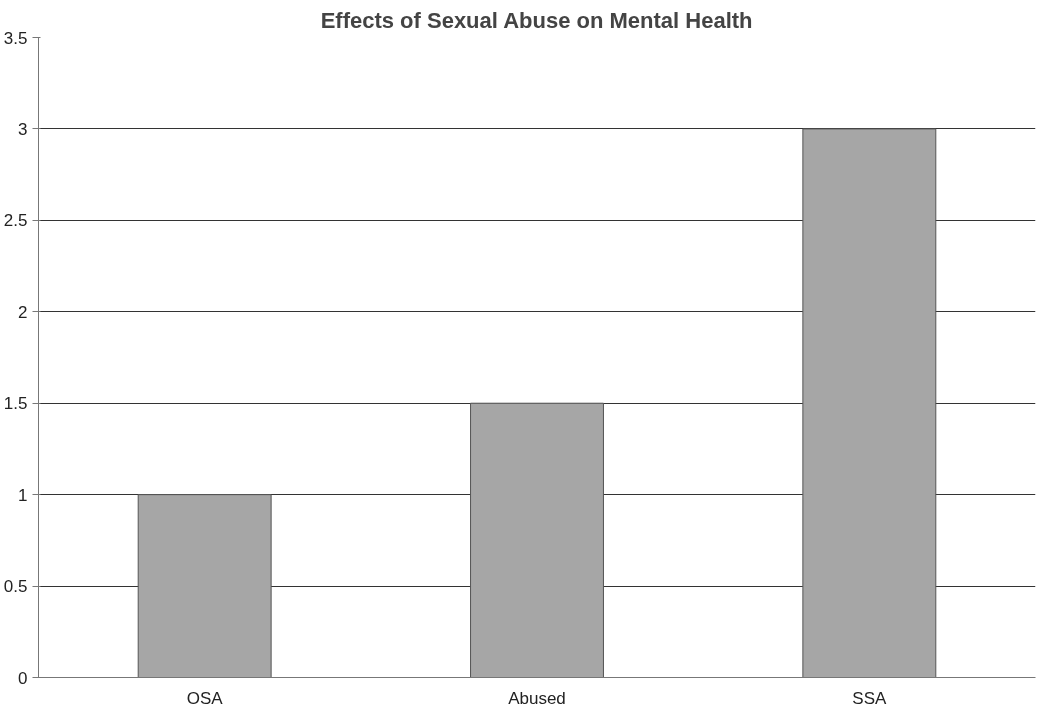  I want to click on y-tick-label: 2.5, so click(15, 221).